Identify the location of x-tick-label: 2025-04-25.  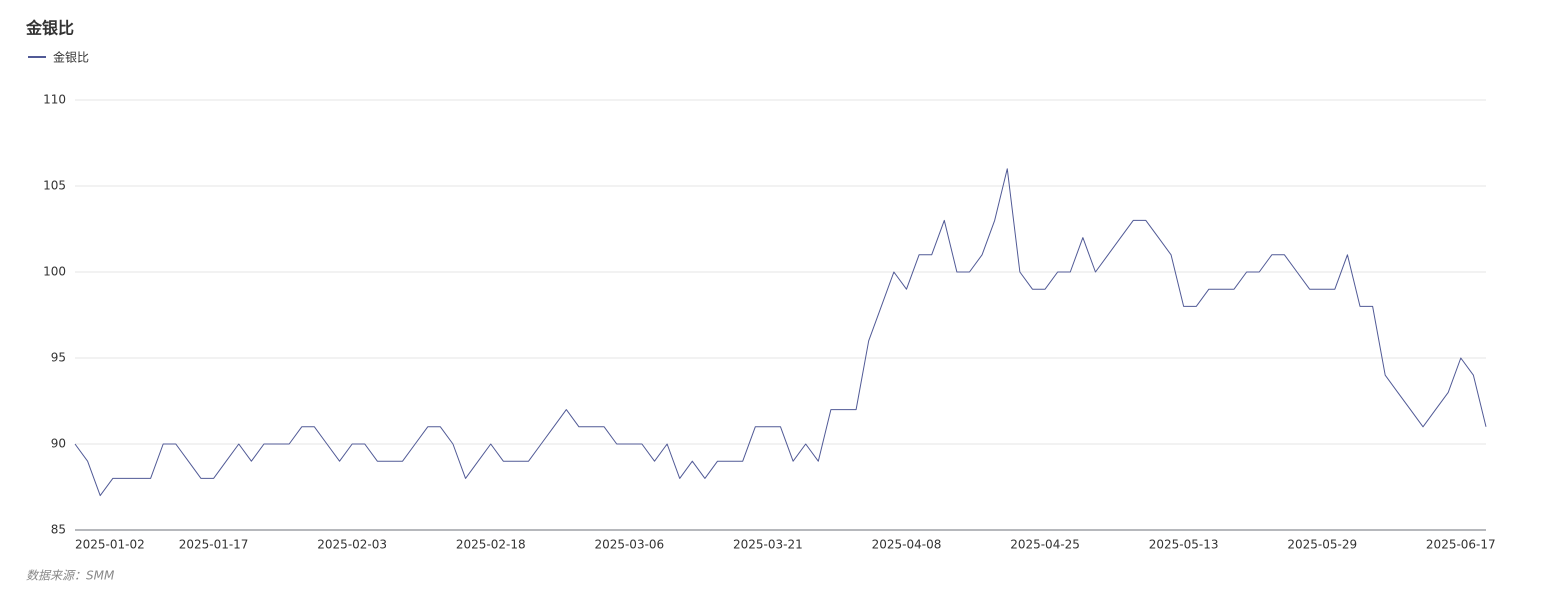
(1045, 545).